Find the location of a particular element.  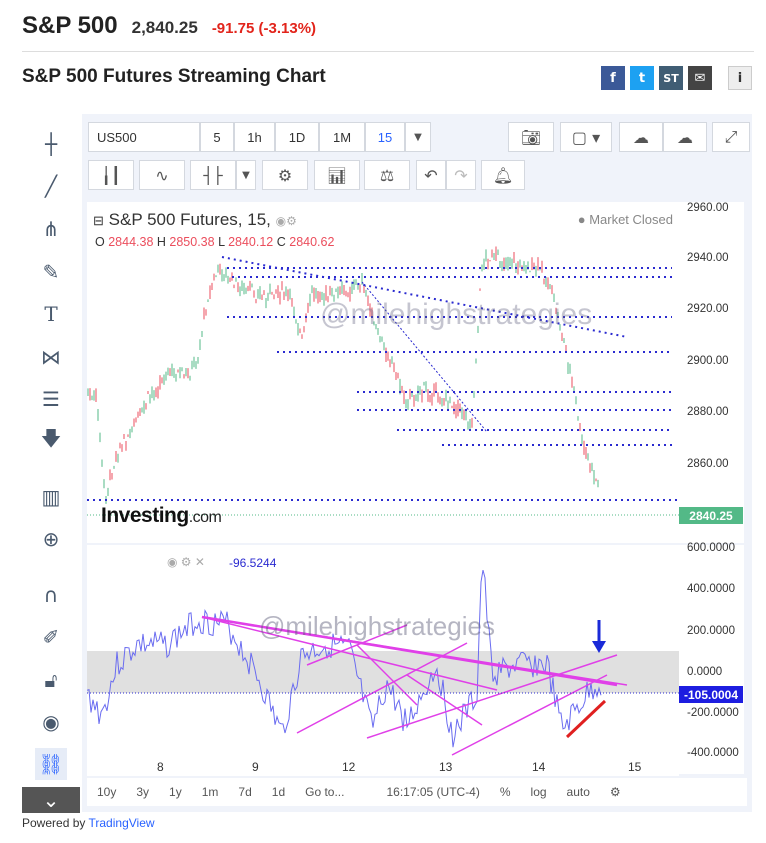

twitter-icon: t is located at coordinates (642, 78).